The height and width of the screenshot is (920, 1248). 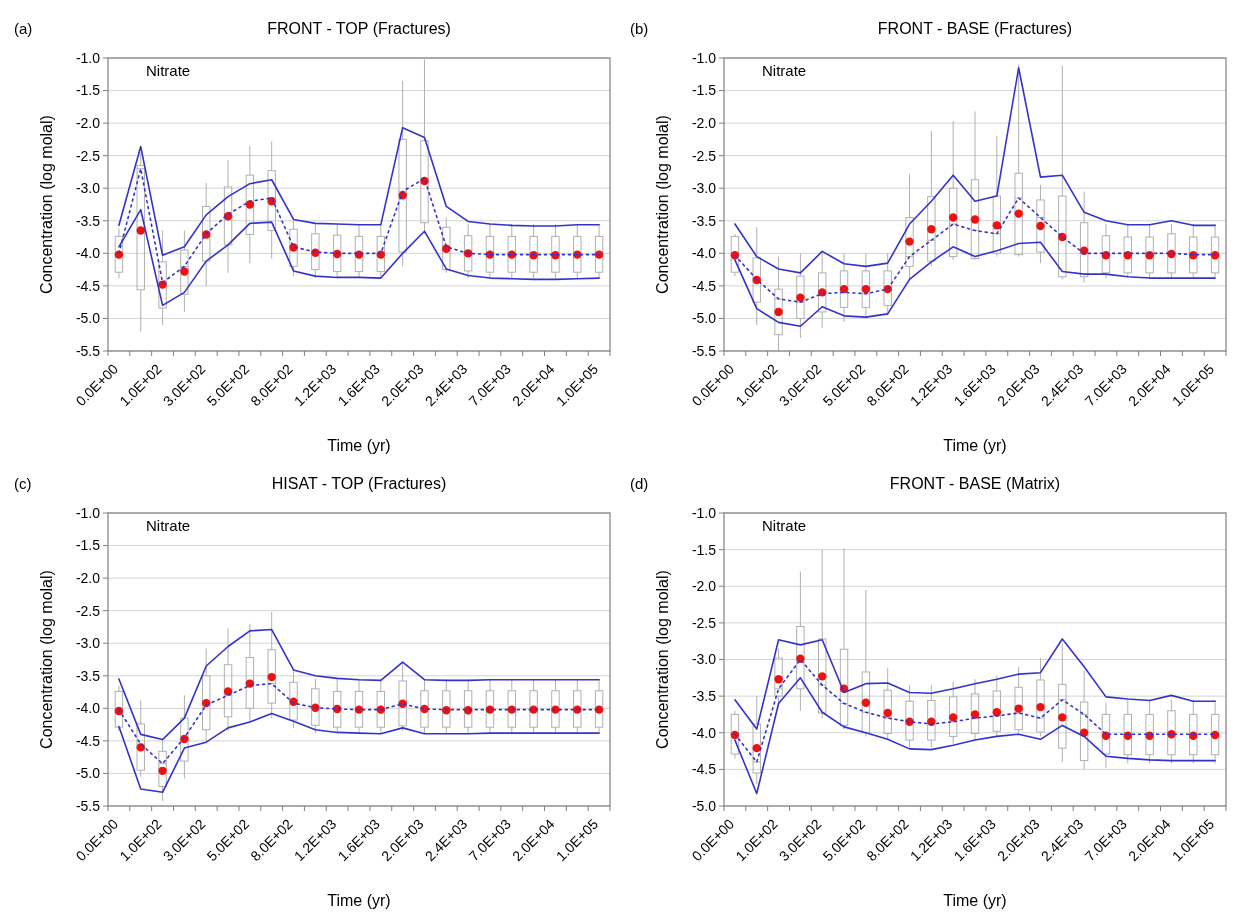 What do you see at coordinates (975, 28) in the screenshot?
I see `chart-title: FRONT - BASE (Fractures)` at bounding box center [975, 28].